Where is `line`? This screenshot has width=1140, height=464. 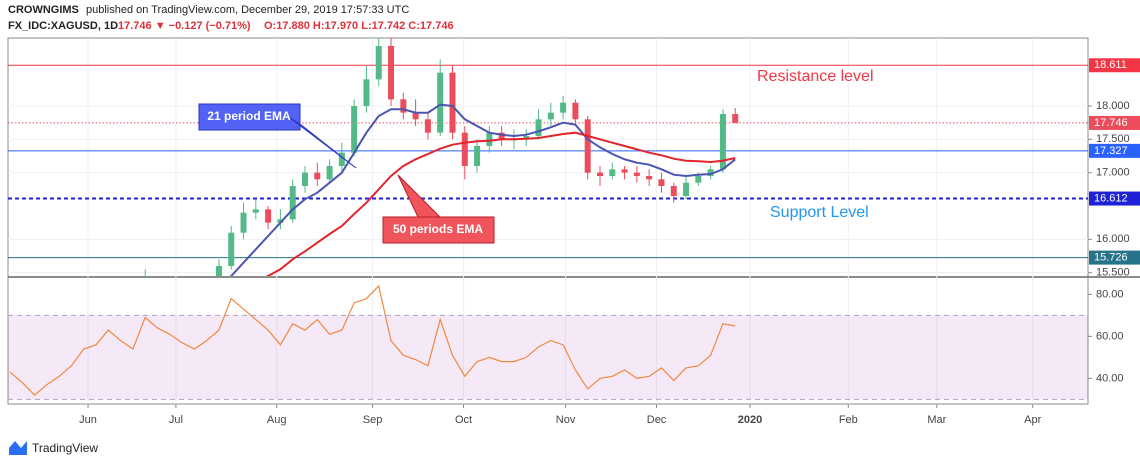
line is located at coordinates (501, 203).